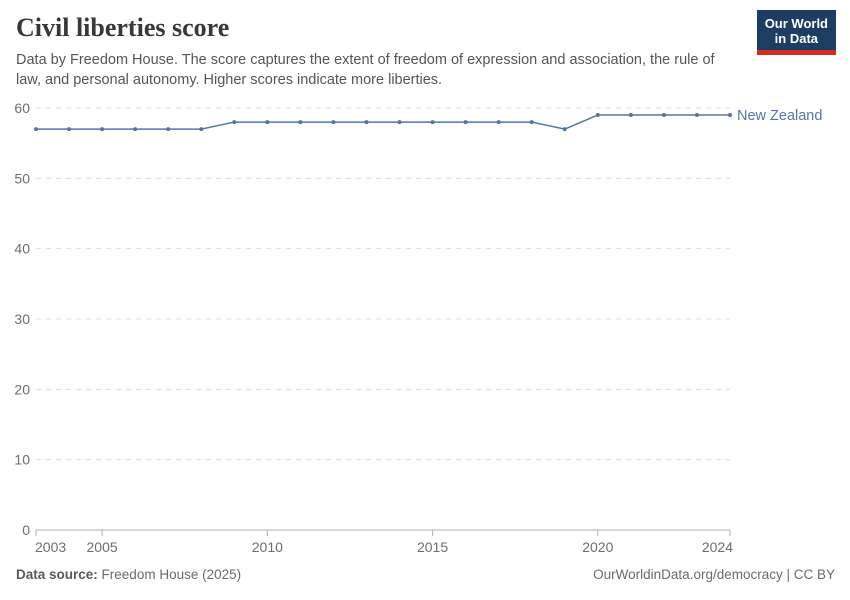  Describe the element at coordinates (168, 129) in the screenshot. I see `data-point-2007` at that location.